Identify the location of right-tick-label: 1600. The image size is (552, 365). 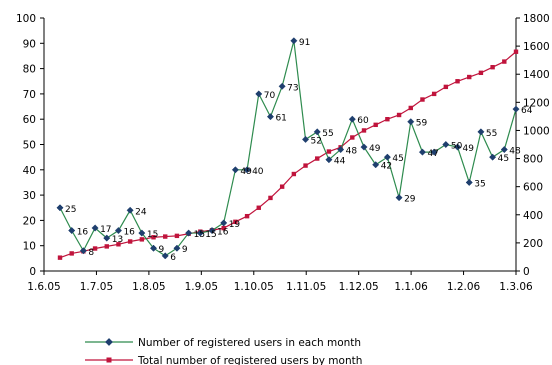
(536, 47).